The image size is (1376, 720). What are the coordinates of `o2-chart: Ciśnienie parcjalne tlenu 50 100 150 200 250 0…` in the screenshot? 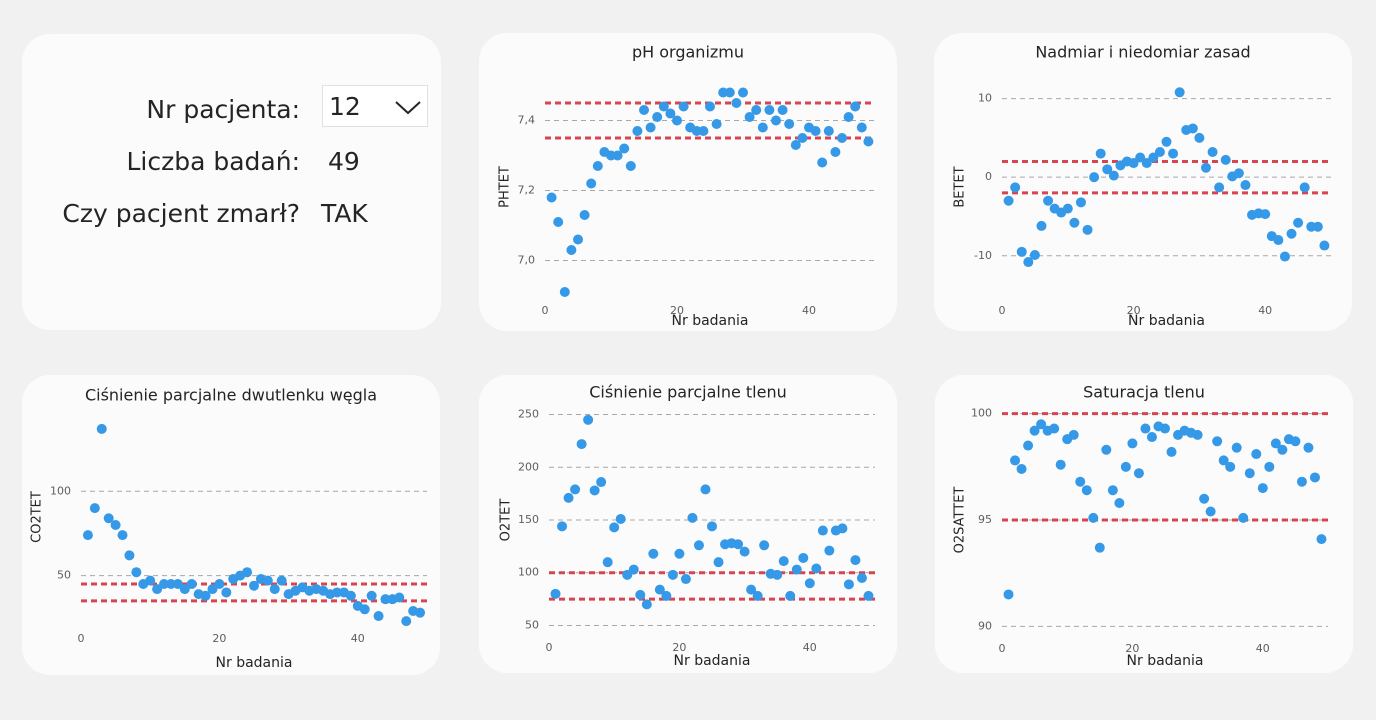 It's located at (687, 526).